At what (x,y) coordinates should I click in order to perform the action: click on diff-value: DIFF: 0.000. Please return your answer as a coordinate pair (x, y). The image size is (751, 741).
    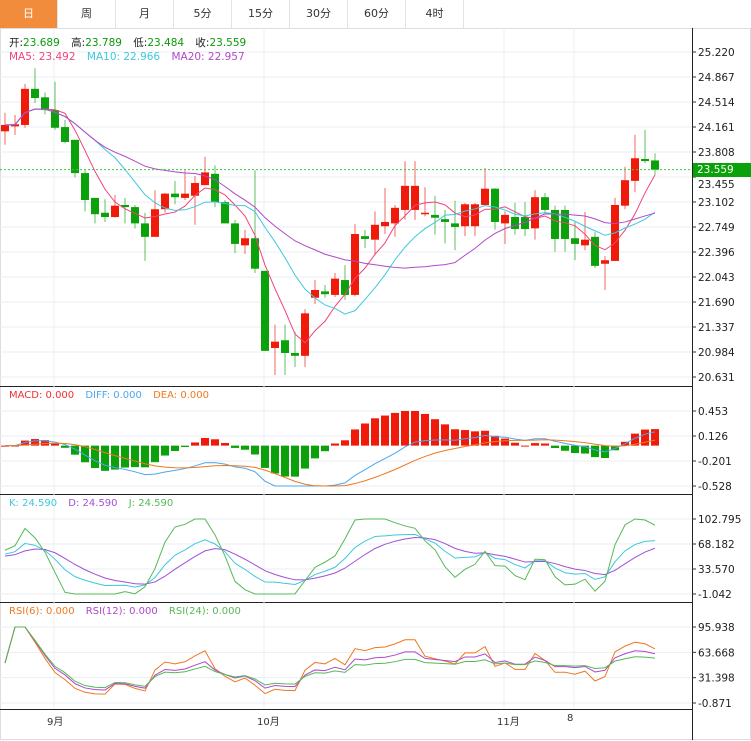
    Looking at the image, I should click on (113, 395).